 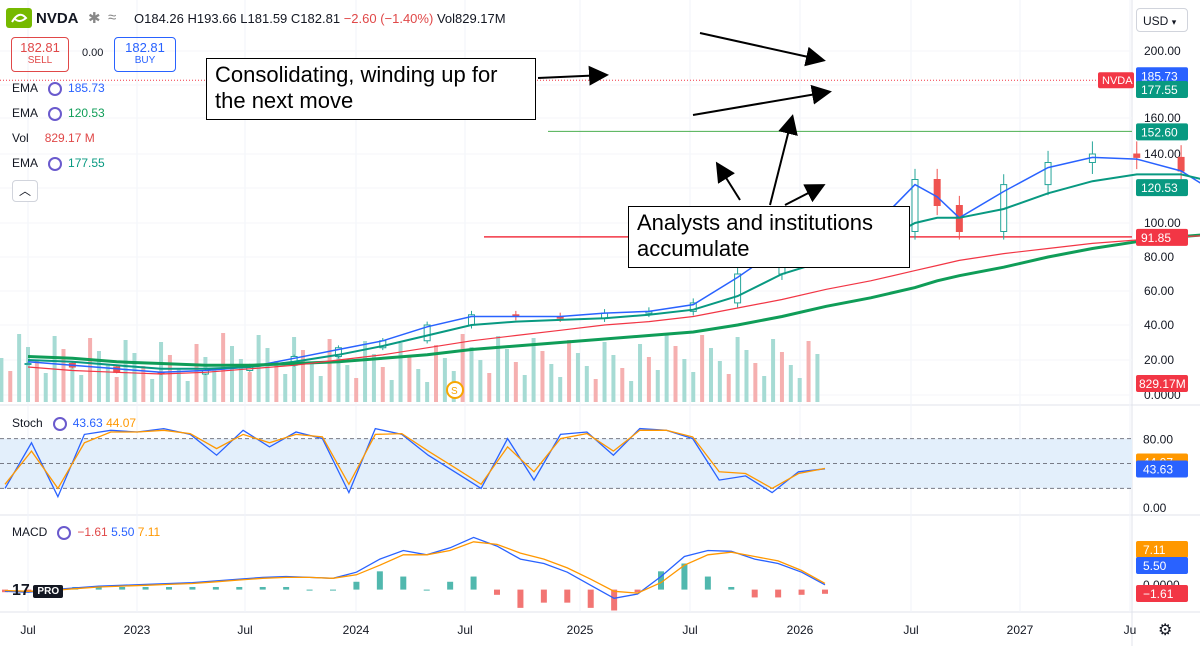 What do you see at coordinates (1158, 594) in the screenshot?
I see `macd-tick-label: −1.61` at bounding box center [1158, 594].